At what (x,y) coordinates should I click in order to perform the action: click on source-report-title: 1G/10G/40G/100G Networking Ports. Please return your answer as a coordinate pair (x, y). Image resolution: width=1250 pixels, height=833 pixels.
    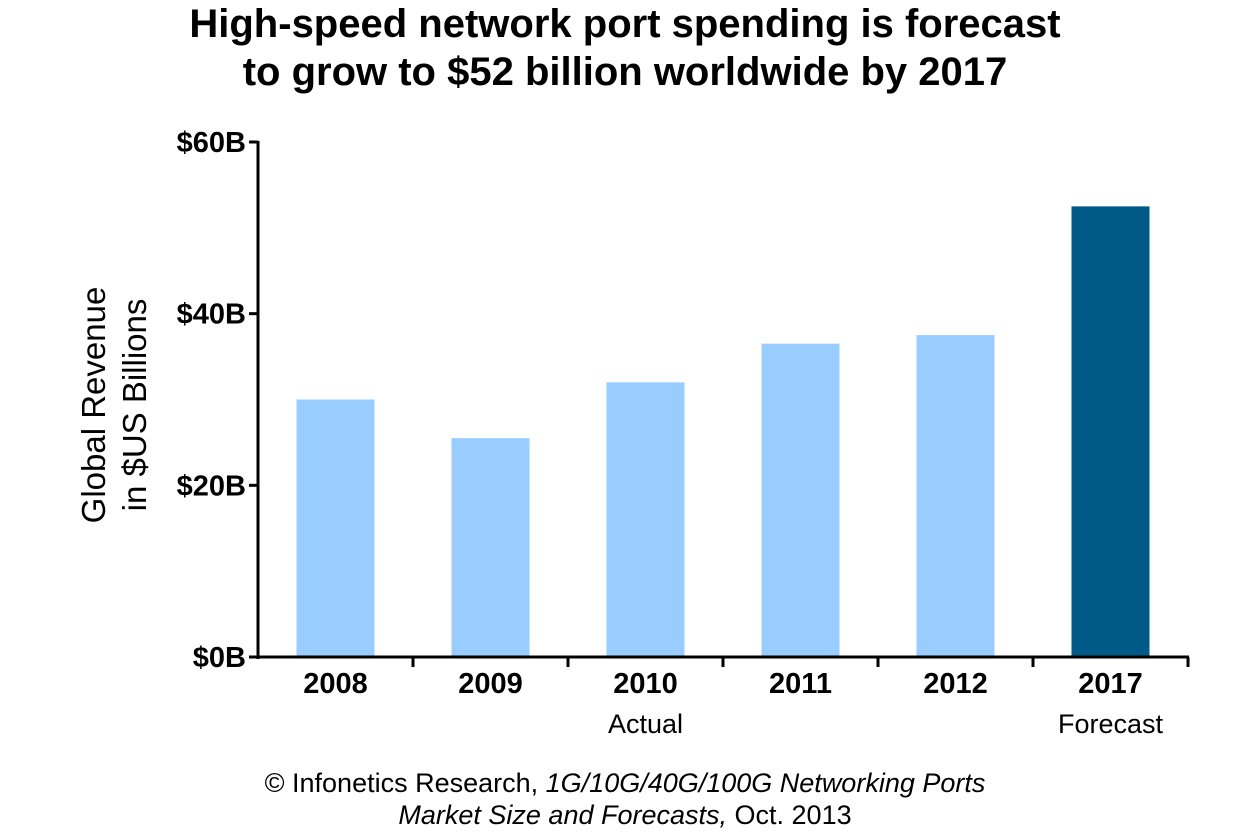
    Looking at the image, I should click on (765, 783).